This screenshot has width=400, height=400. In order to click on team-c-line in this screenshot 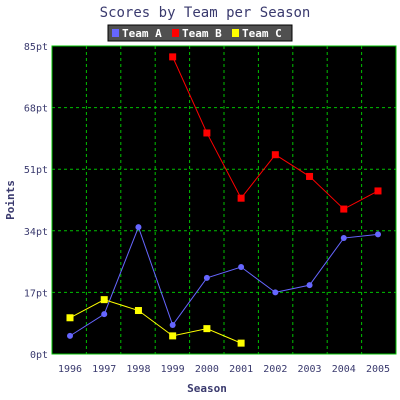, I will do `click(155, 321)`.